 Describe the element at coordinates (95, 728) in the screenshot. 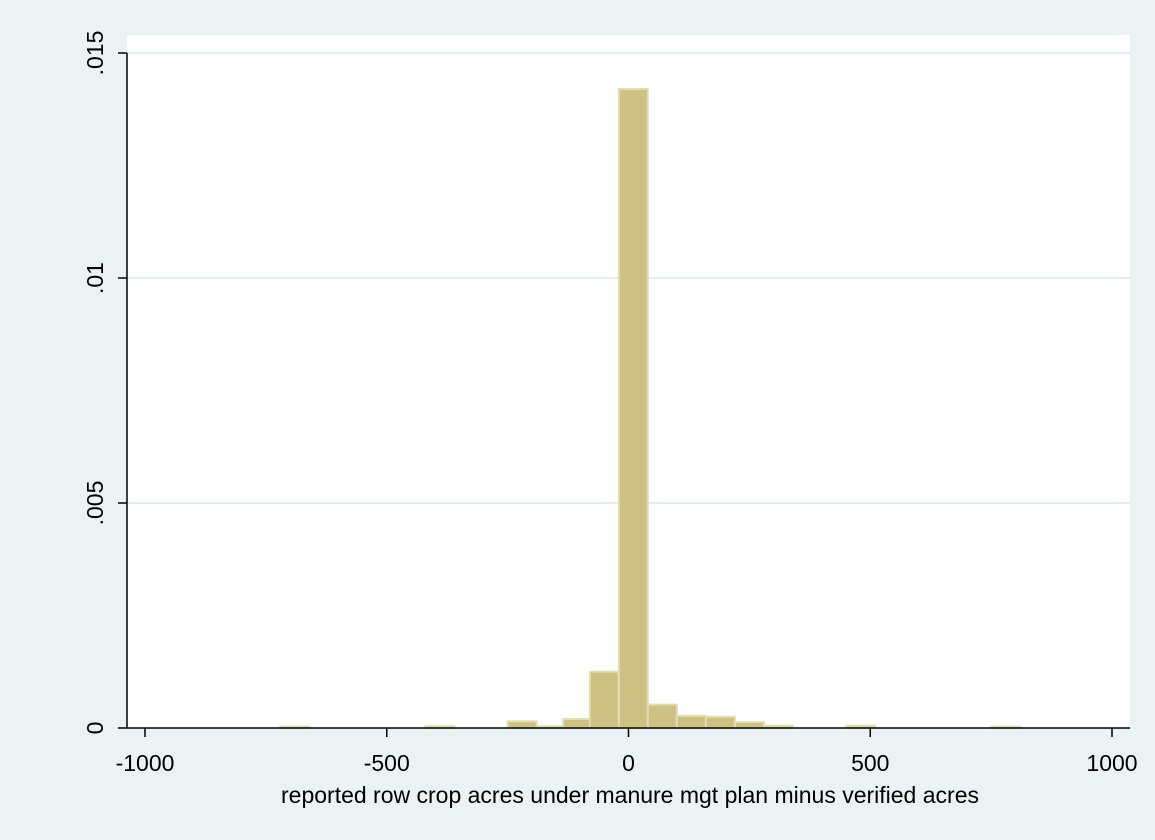

I see `y-tick-label: 0` at that location.